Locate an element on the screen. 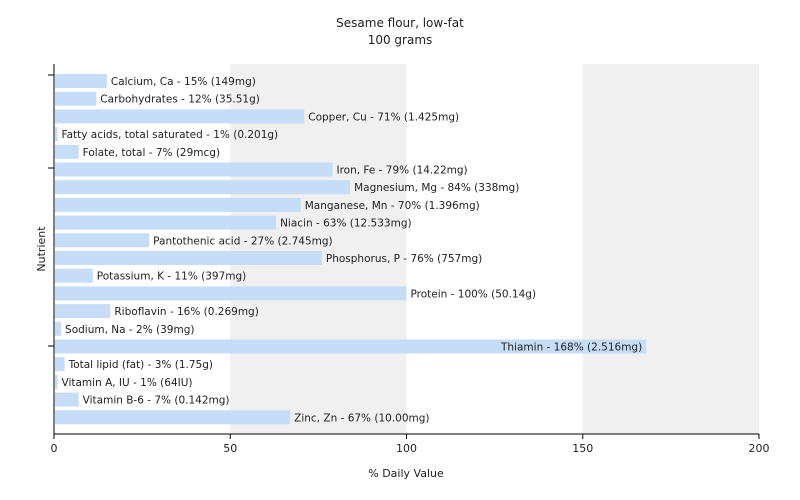 This screenshot has width=800, height=500. bar-label: Protein - 100% (50.14g) is located at coordinates (474, 294).